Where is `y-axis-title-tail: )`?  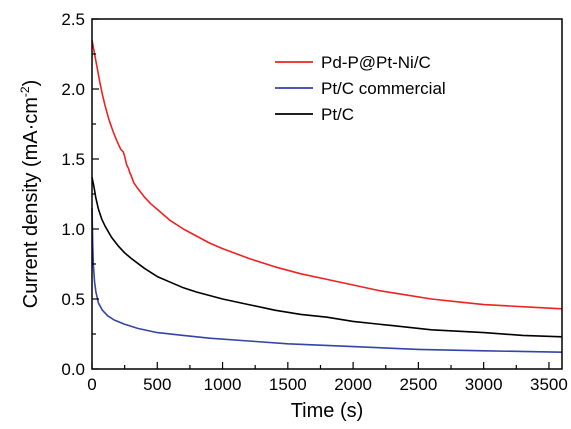 y-axis-title-tail: ) is located at coordinates (31, 83).